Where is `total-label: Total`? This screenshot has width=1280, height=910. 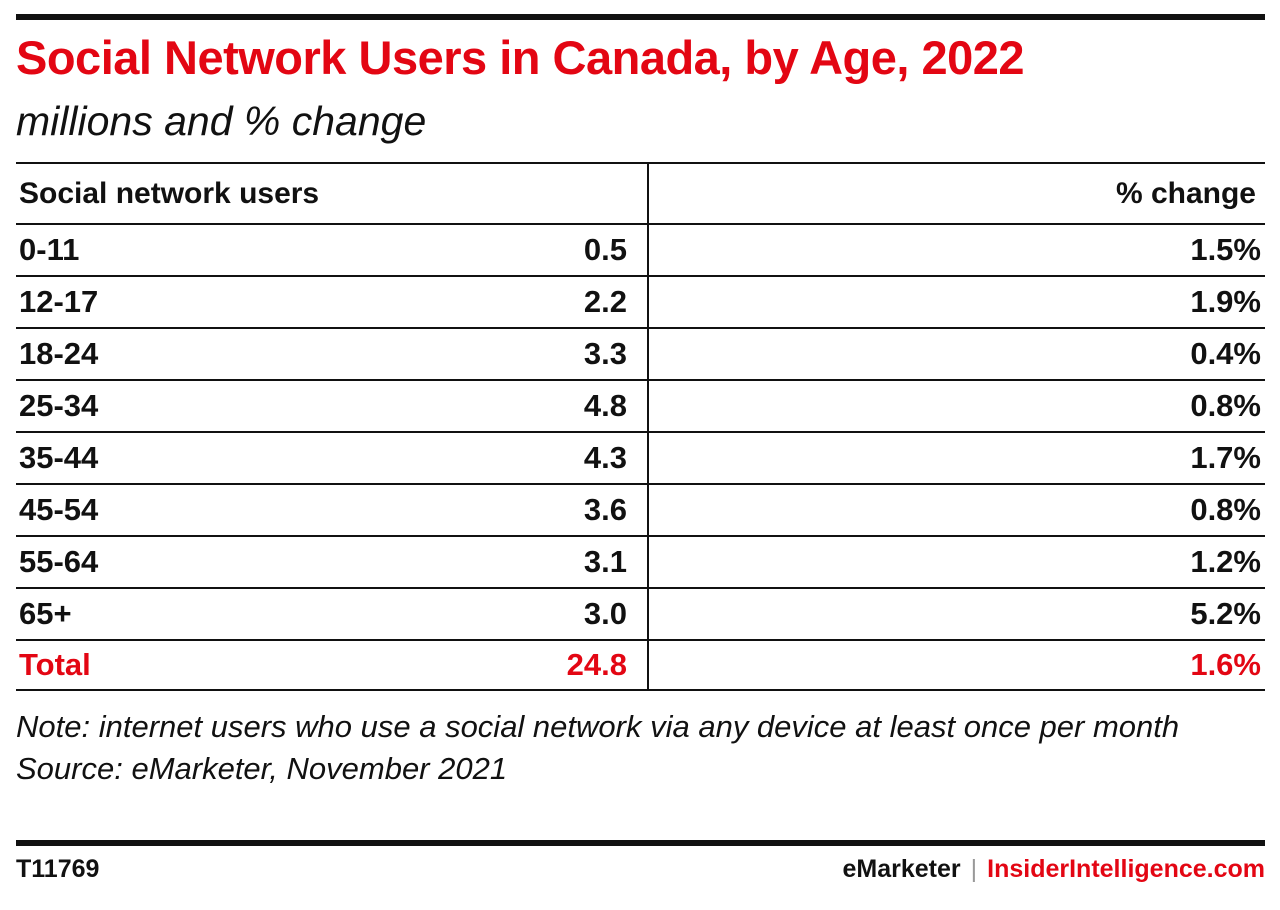
total-label: Total is located at coordinates (55, 664).